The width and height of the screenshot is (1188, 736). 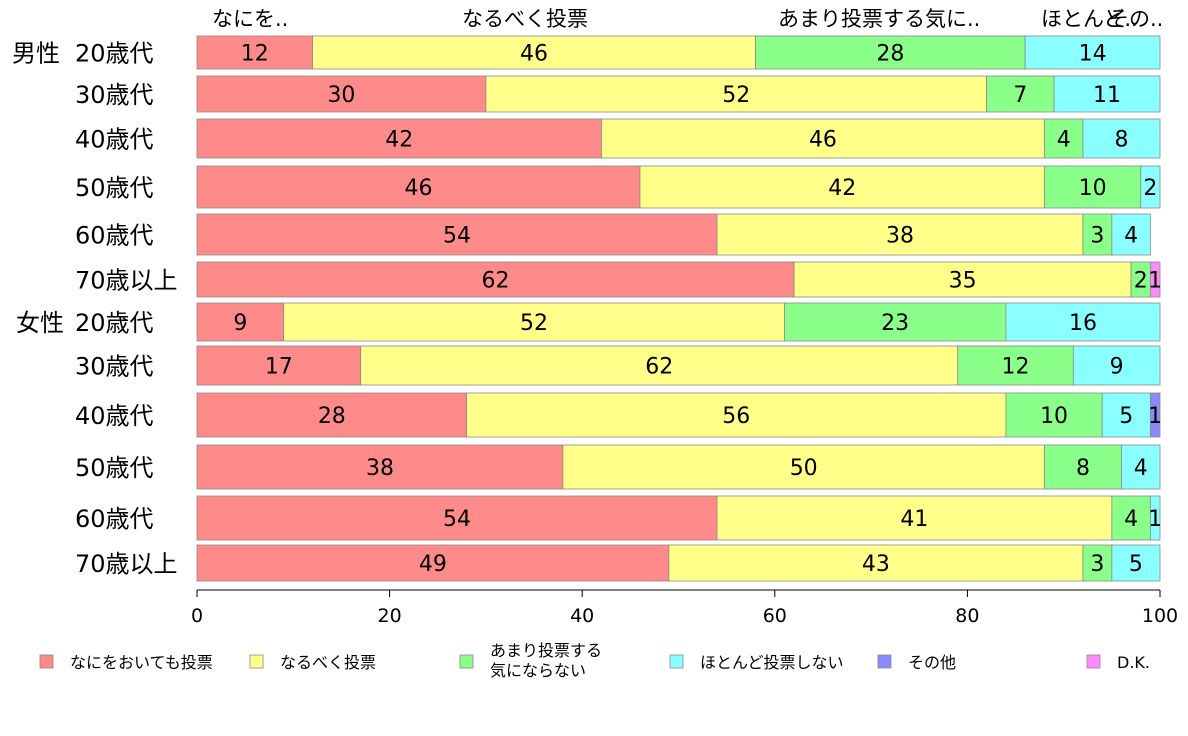 I want to click on segment-value-label: 16, so click(x=1083, y=323).